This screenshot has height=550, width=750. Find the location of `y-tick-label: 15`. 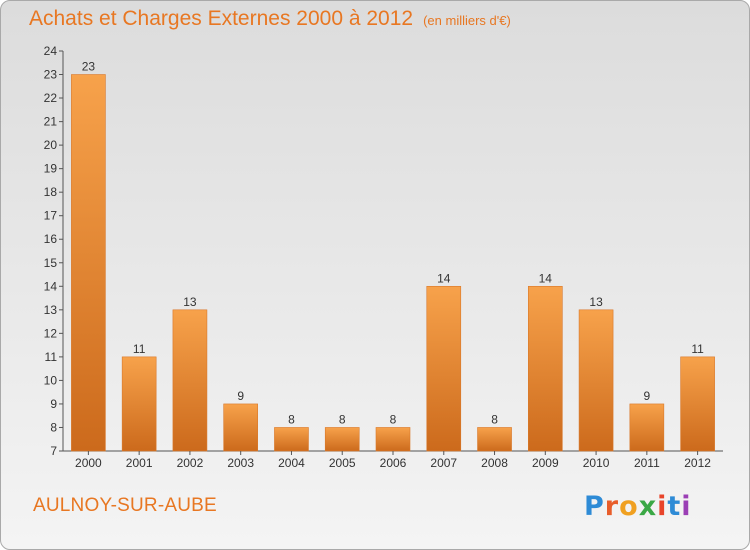

y-tick-label: 15 is located at coordinates (51, 263).